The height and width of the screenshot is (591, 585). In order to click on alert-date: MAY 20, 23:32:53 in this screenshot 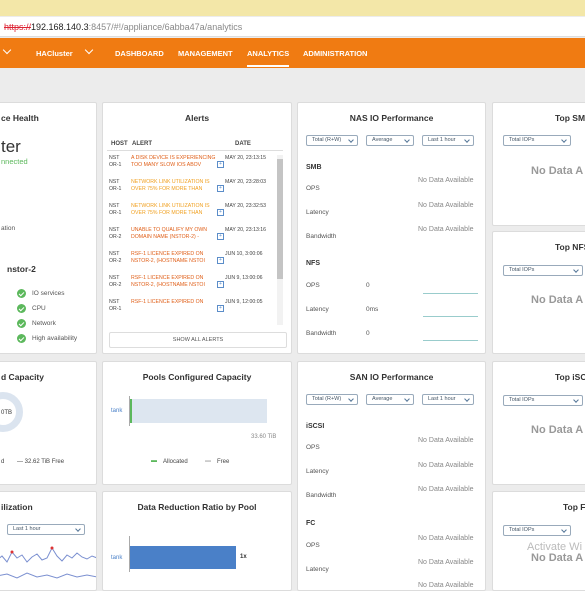, I will do `click(246, 206)`.